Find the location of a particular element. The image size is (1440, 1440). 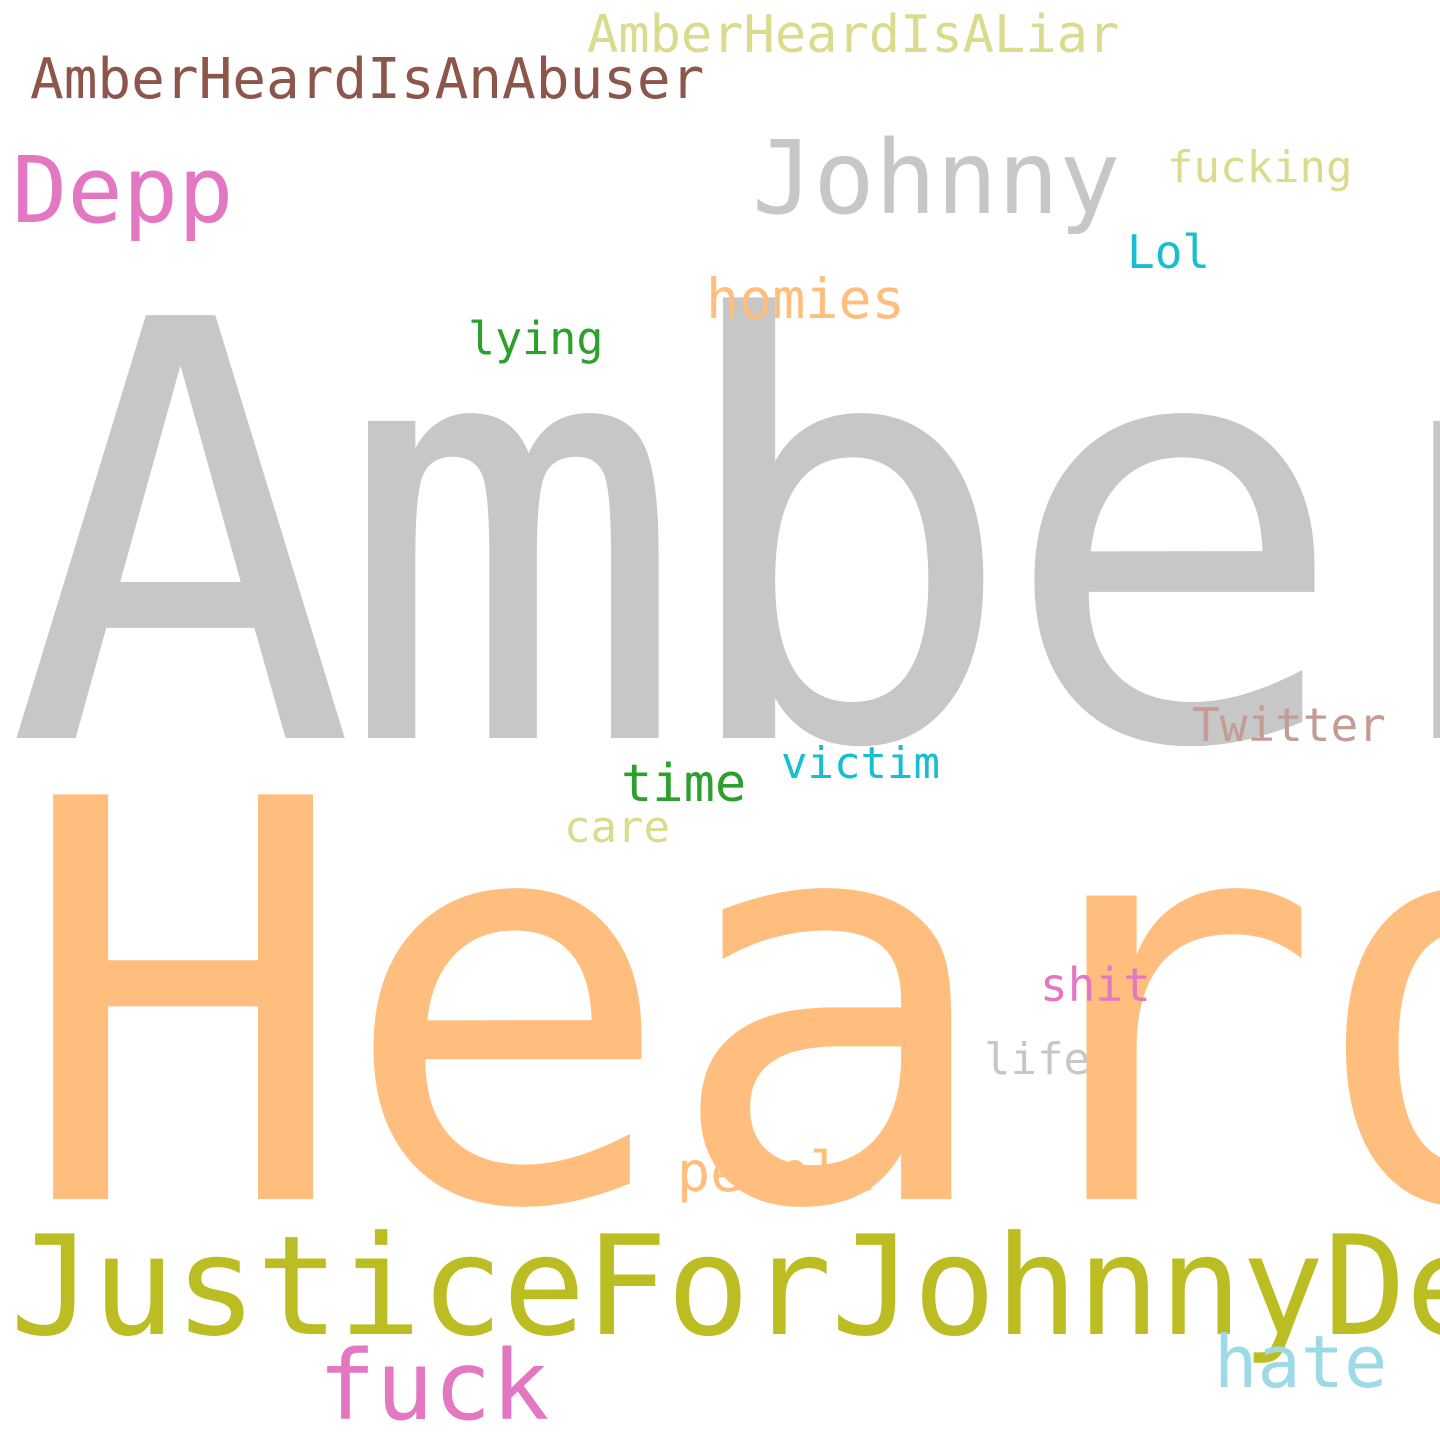

word-people: people is located at coordinates (776, 1172).